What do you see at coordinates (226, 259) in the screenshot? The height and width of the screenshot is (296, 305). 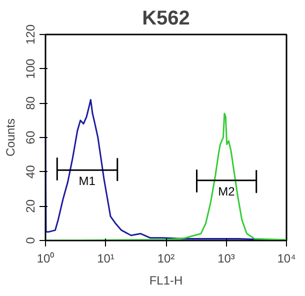 I see `x-tick-label: 10³` at bounding box center [226, 259].